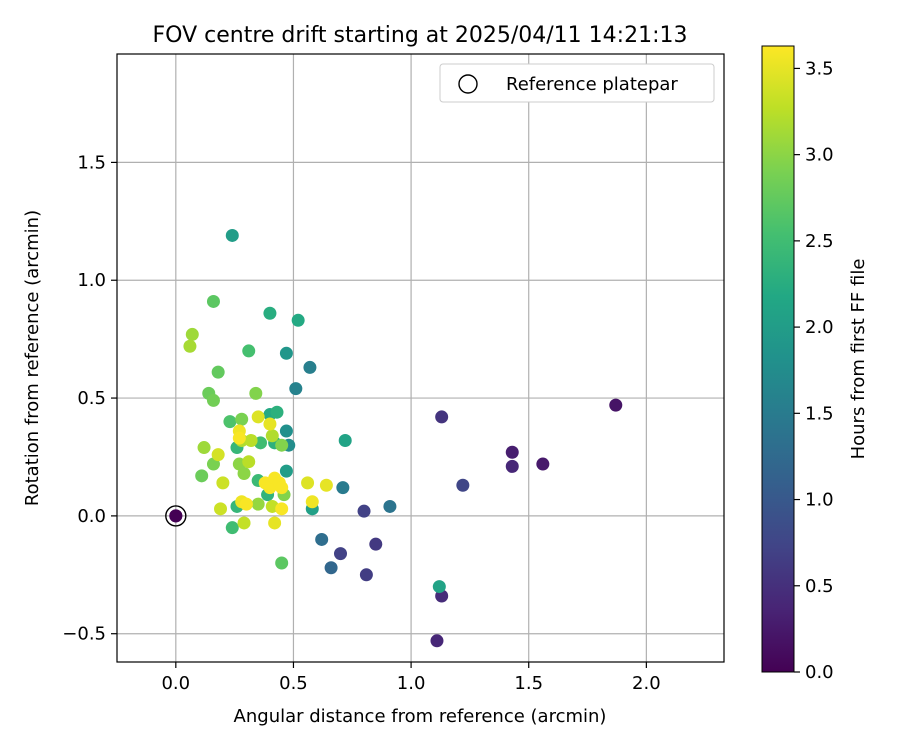 This screenshot has height=750, width=900. I want to click on x-axis-label: Angular distance from reference (arcmin), so click(420, 716).